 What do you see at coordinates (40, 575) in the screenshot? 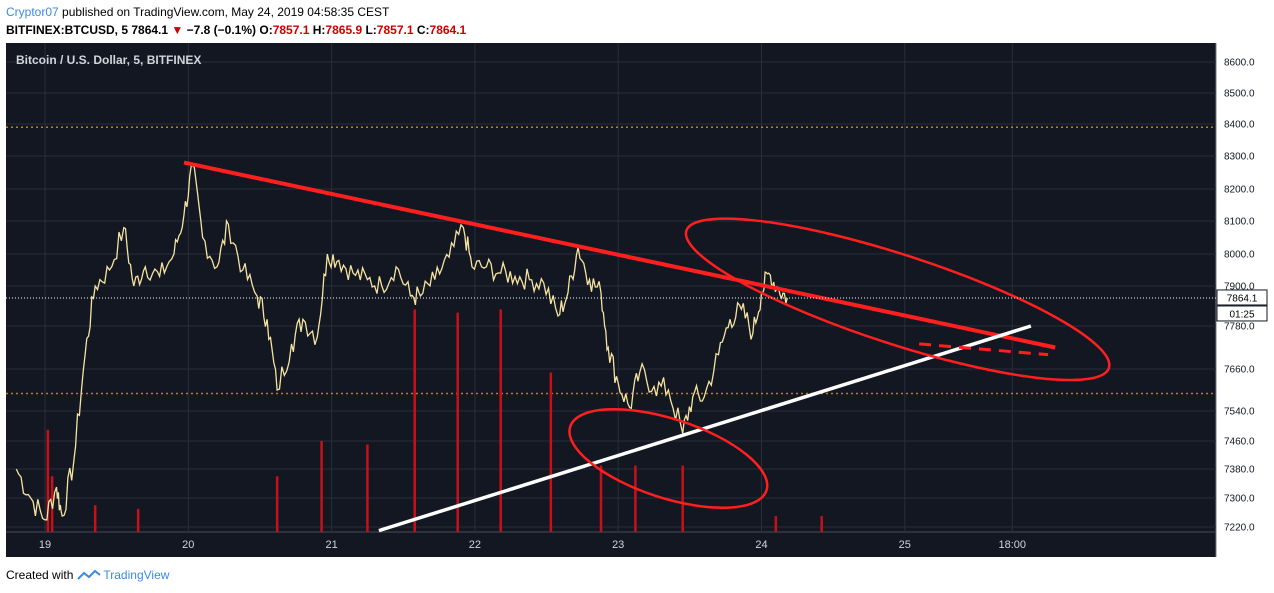
I see `created-with-label: Created with` at bounding box center [40, 575].